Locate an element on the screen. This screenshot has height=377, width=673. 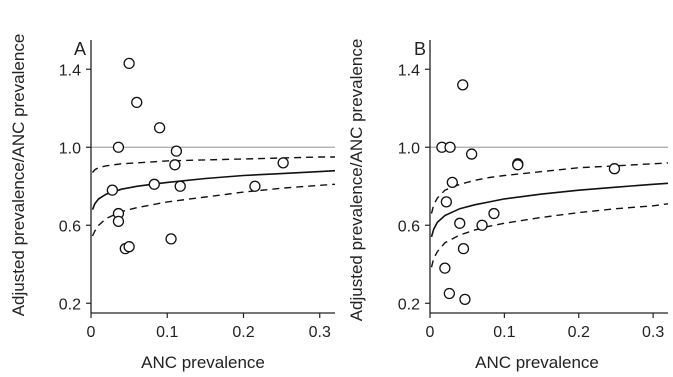
lower-band-a is located at coordinates (213, 210).